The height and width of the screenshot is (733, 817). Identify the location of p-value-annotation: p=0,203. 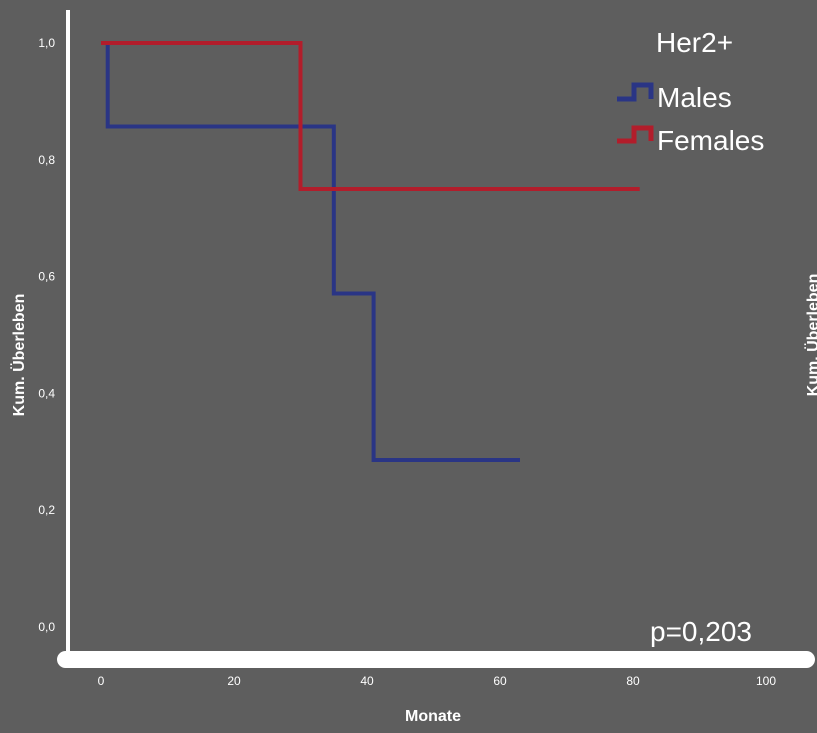
(701, 631).